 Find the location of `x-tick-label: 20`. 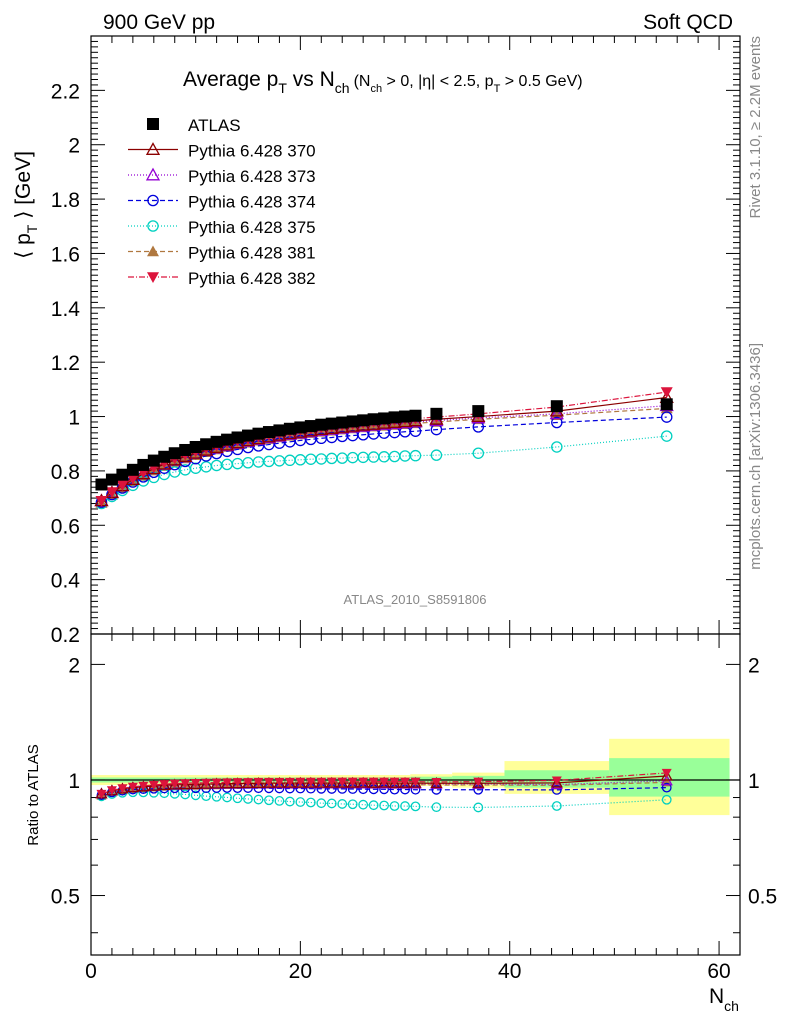

x-tick-label: 20 is located at coordinates (300, 971).